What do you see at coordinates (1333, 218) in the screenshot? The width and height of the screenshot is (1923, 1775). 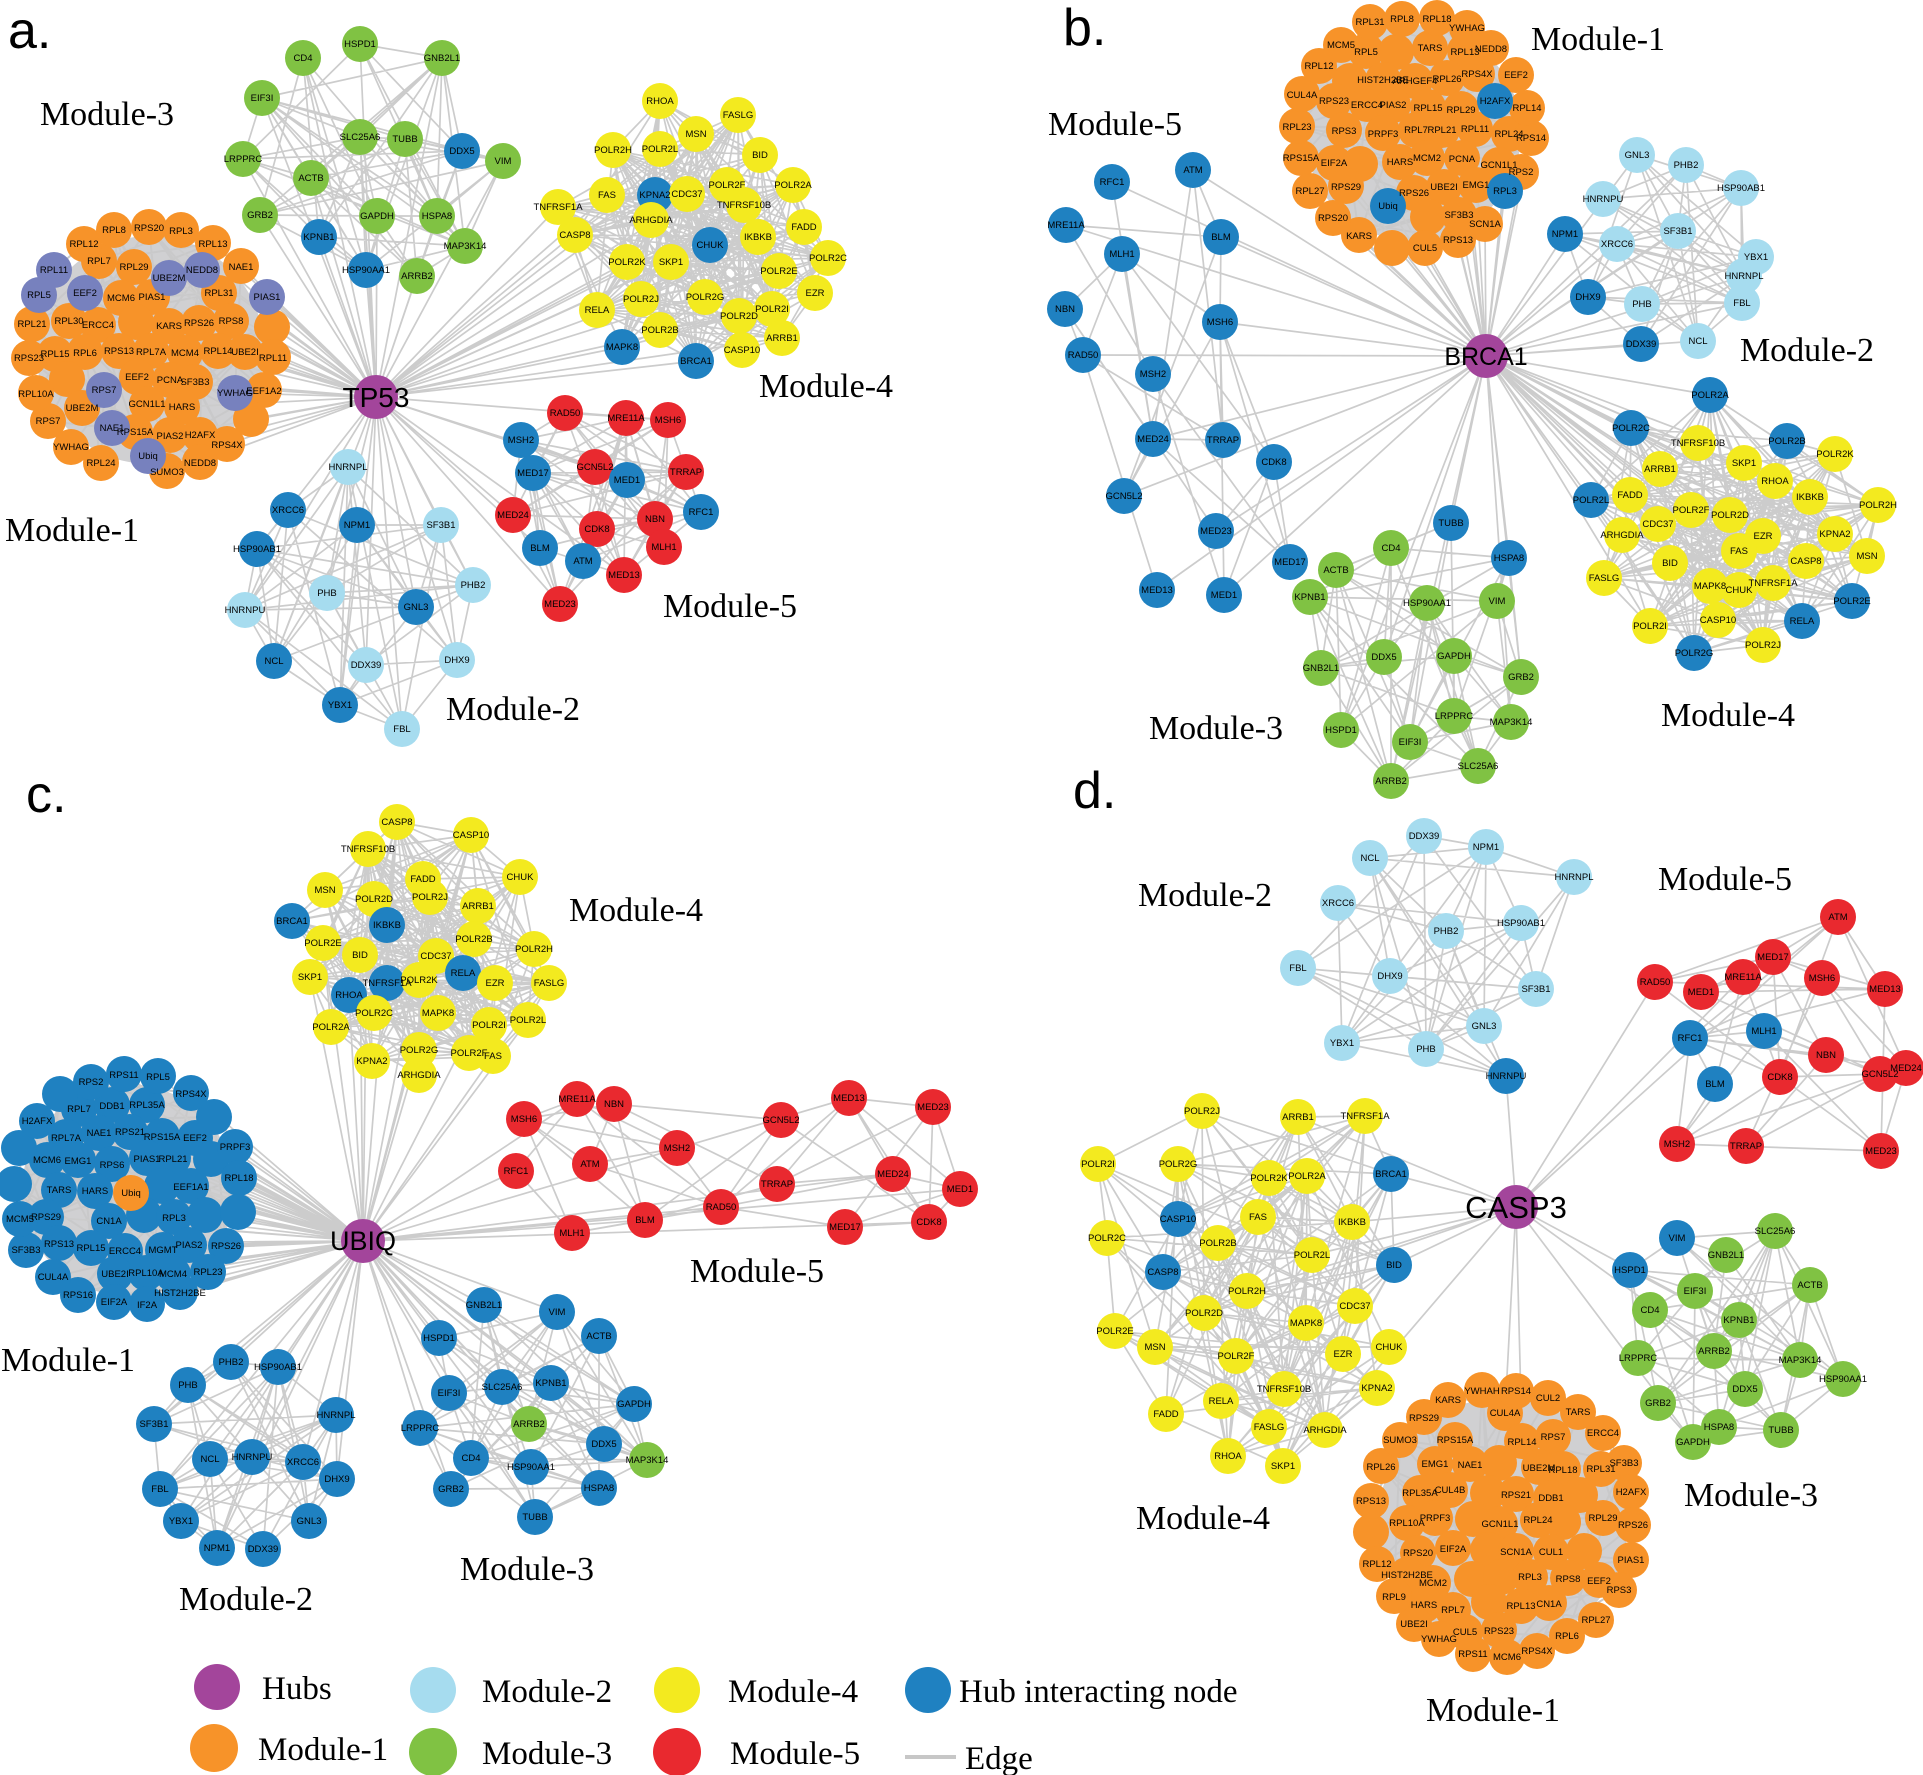 I see `svg-text: RPS20` at bounding box center [1333, 218].